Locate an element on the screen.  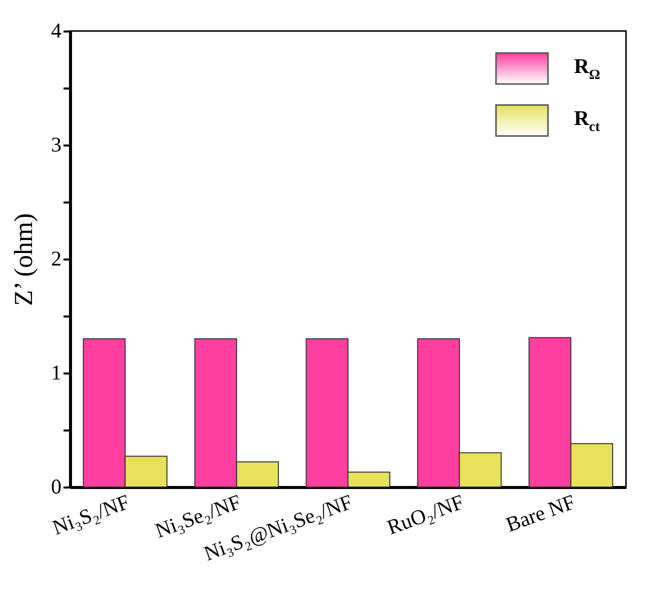
y-tick-label: 2 is located at coordinates (56, 258).